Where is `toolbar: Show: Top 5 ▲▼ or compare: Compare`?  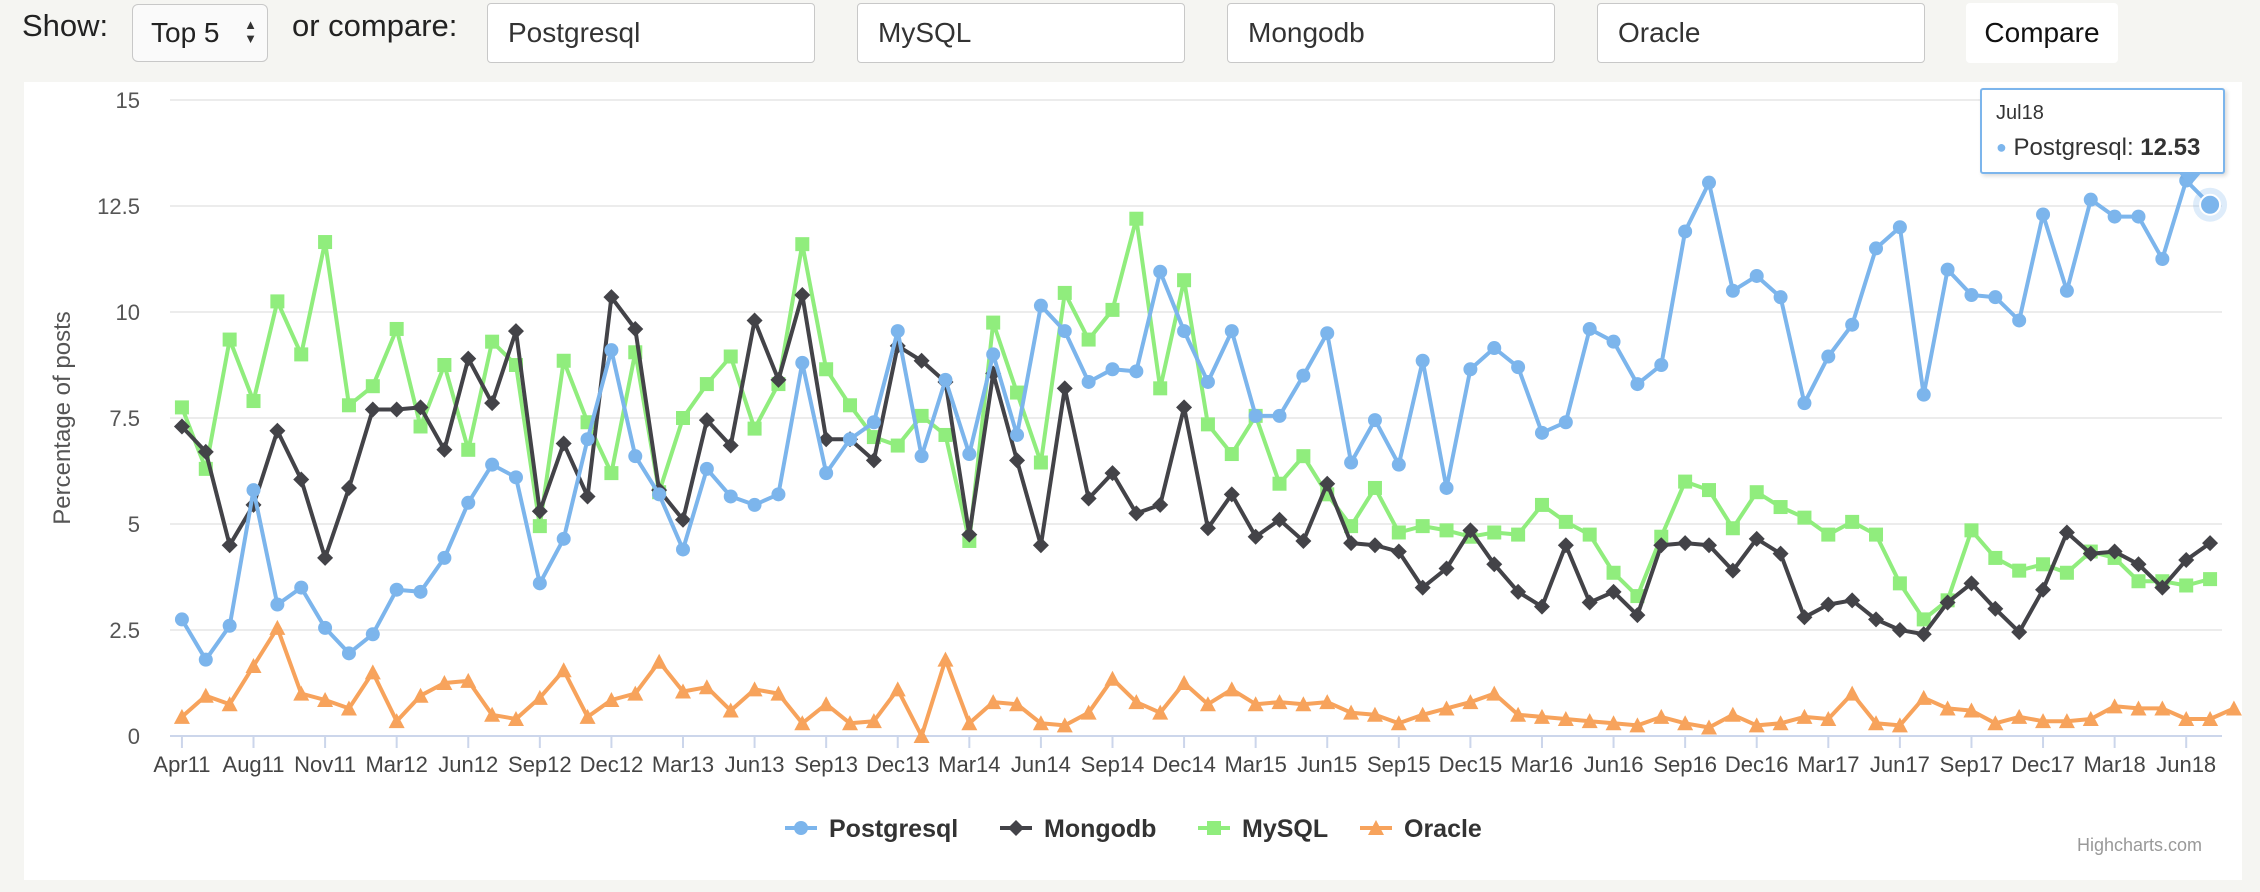 toolbar: Show: Top 5 ▲▼ or compare: Compare is located at coordinates (1130, 39).